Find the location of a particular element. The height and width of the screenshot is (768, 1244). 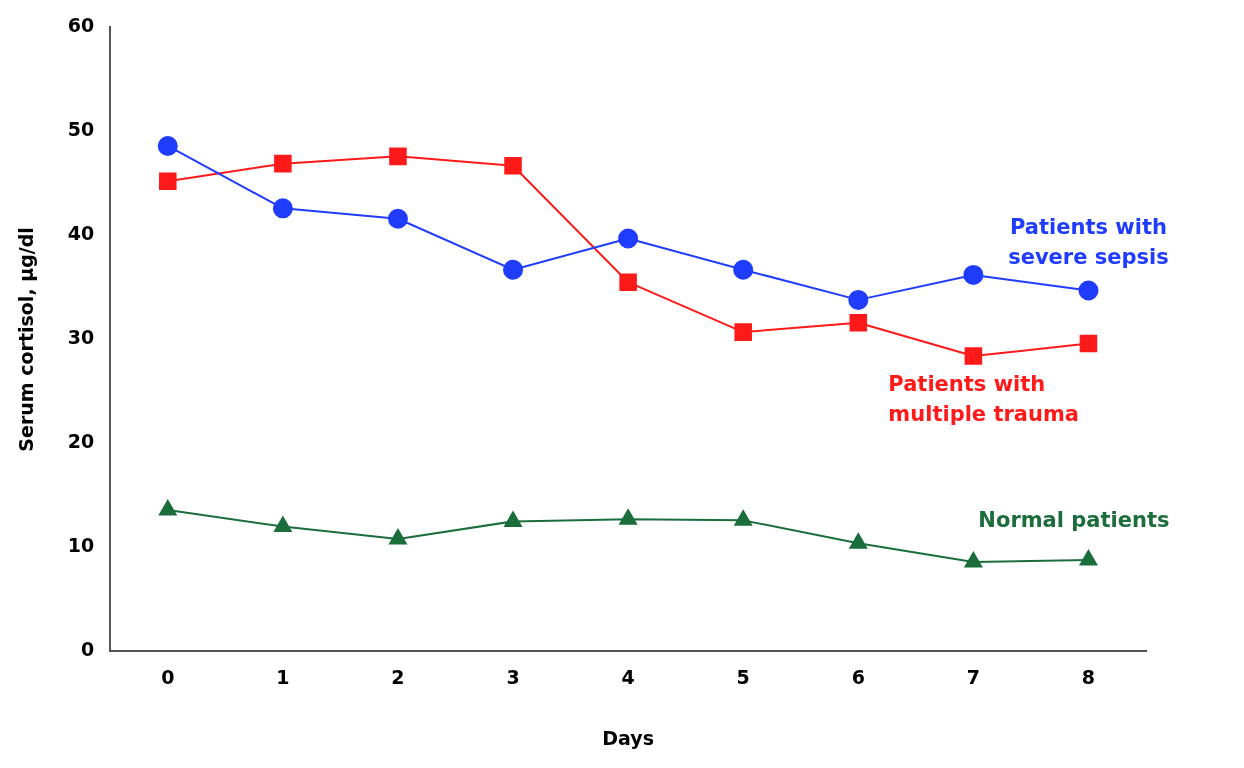

x-tick-label: 3 is located at coordinates (513, 676).